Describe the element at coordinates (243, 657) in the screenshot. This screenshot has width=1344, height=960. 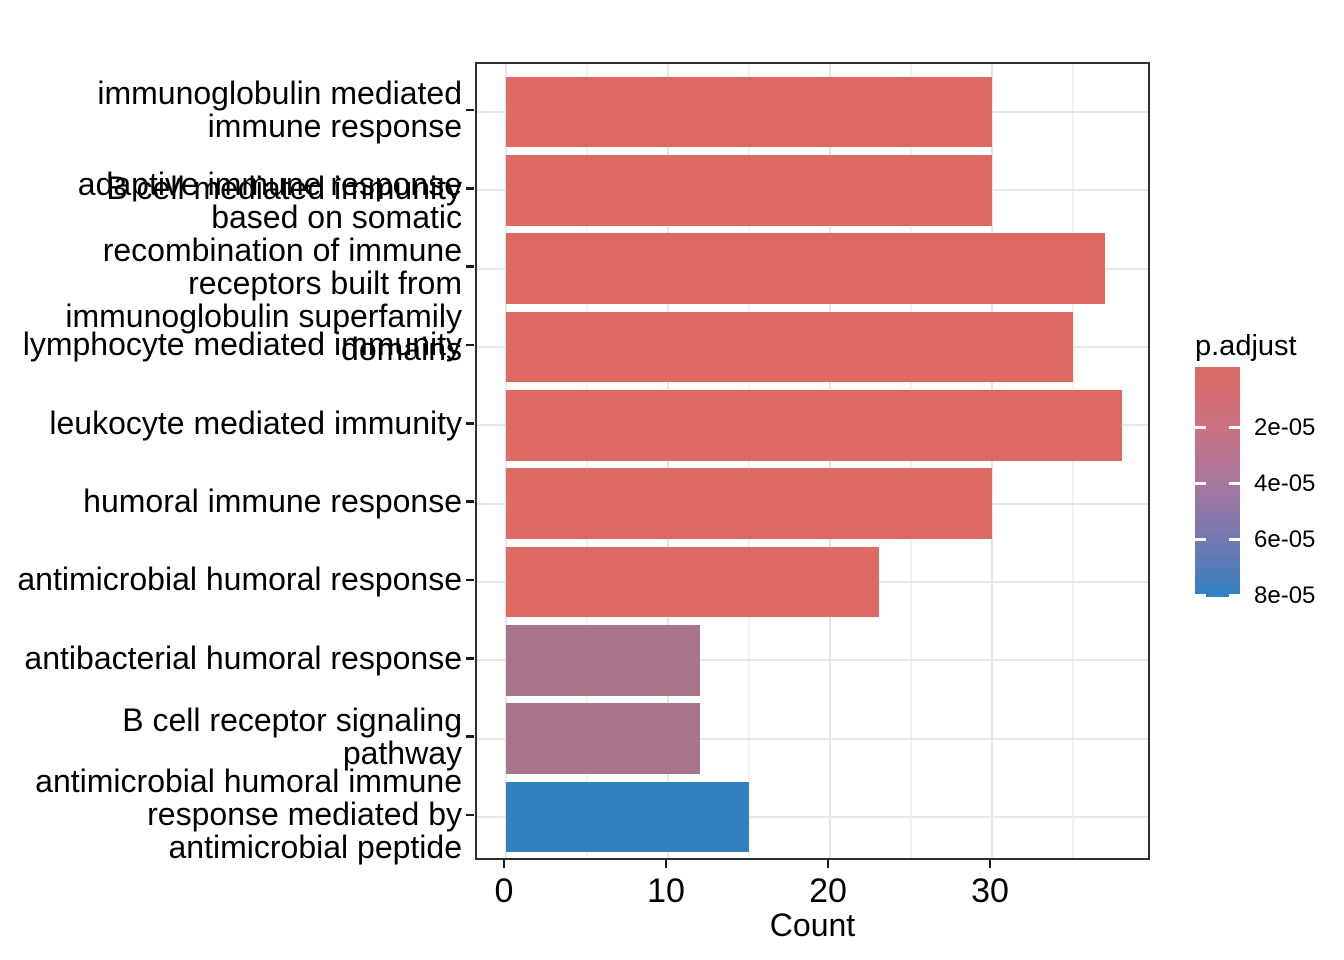
I see `y-axis-label: antibacterial humoral response` at that location.